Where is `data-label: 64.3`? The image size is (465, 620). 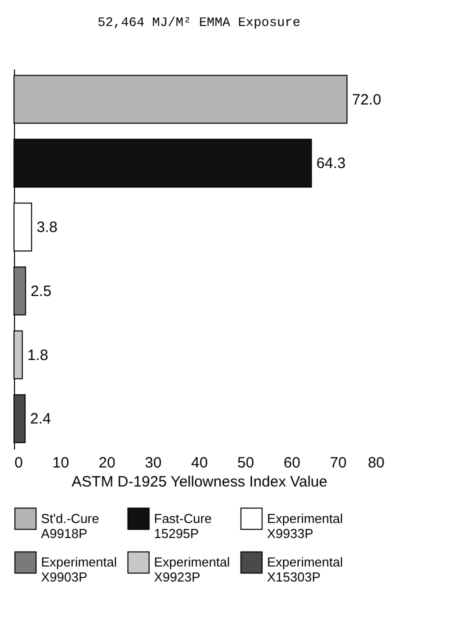 data-label: 64.3 is located at coordinates (331, 163).